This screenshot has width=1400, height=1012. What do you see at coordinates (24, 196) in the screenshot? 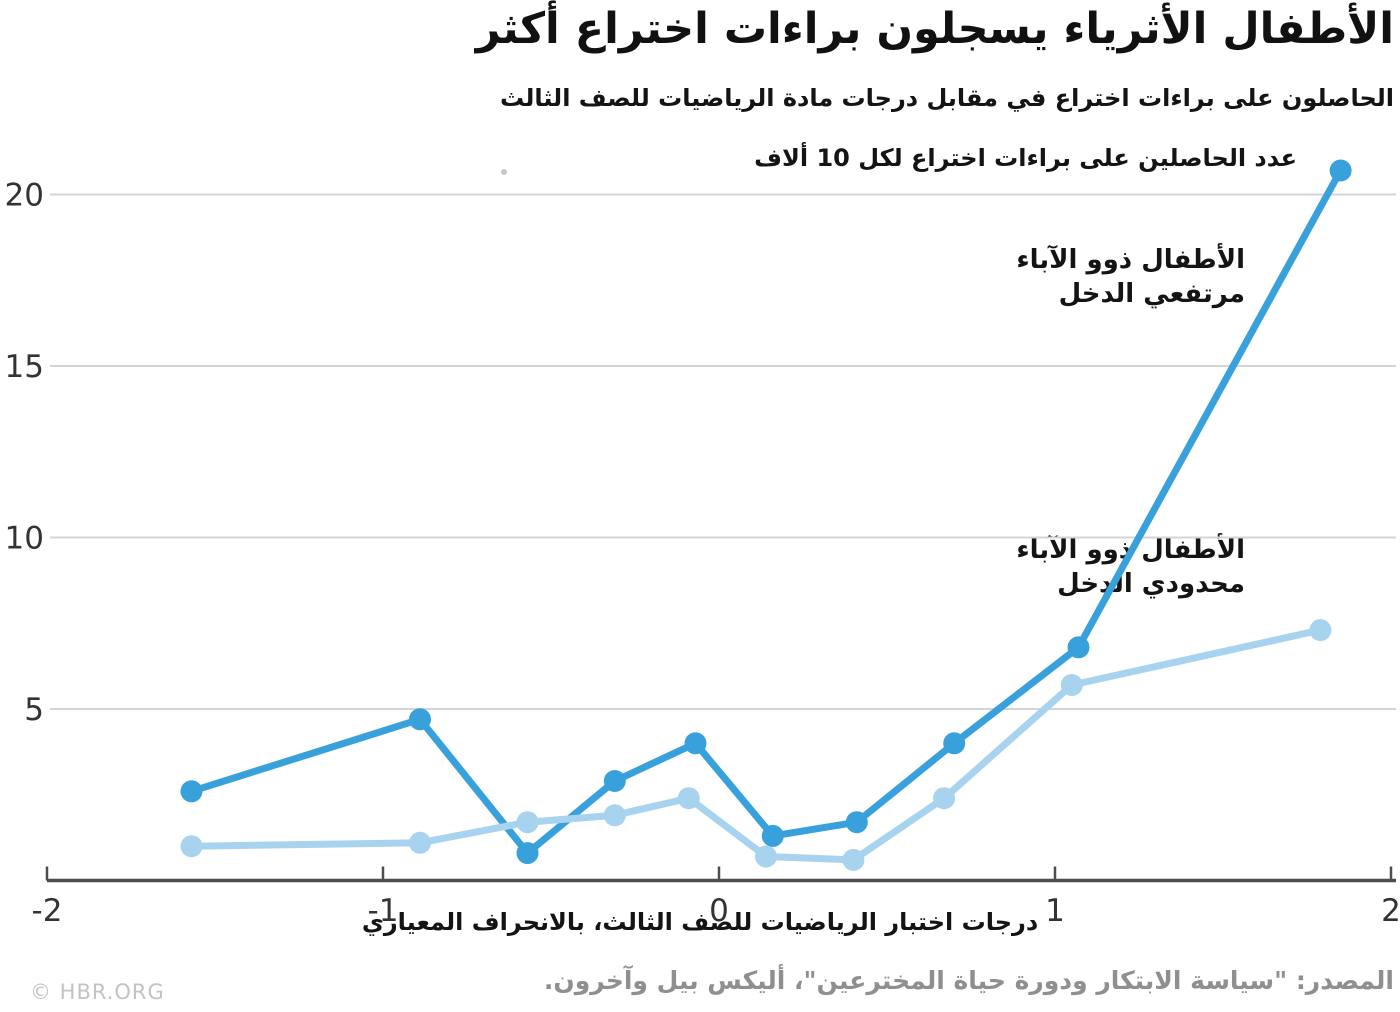
I see `y-tick-label-20: 20` at bounding box center [24, 196].